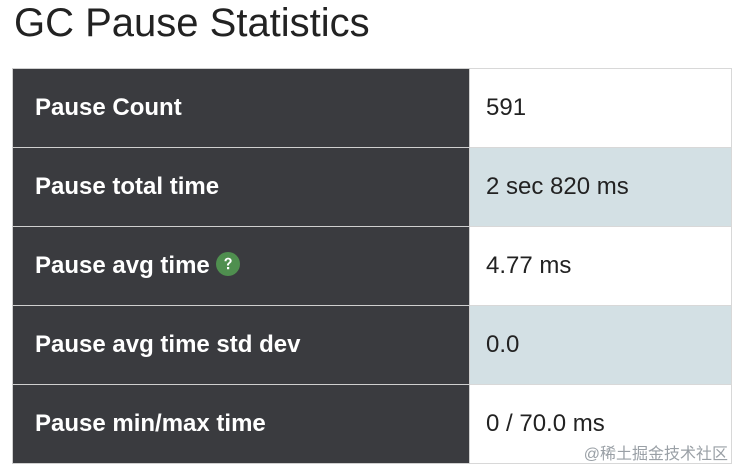 This screenshot has height=476, width=742. What do you see at coordinates (241, 108) in the screenshot?
I see `row-label: Pause Count` at bounding box center [241, 108].